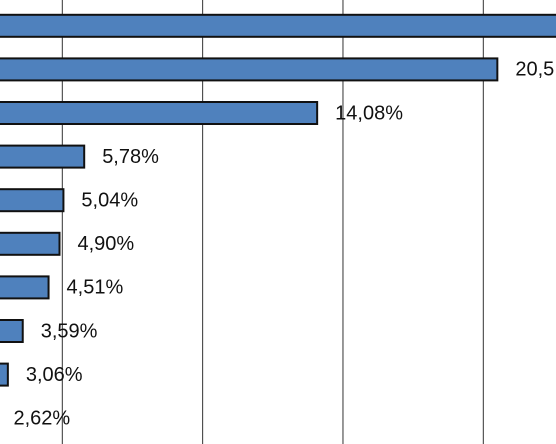  Describe the element at coordinates (95, 288) in the screenshot. I see `value-label: 4,51%` at that location.